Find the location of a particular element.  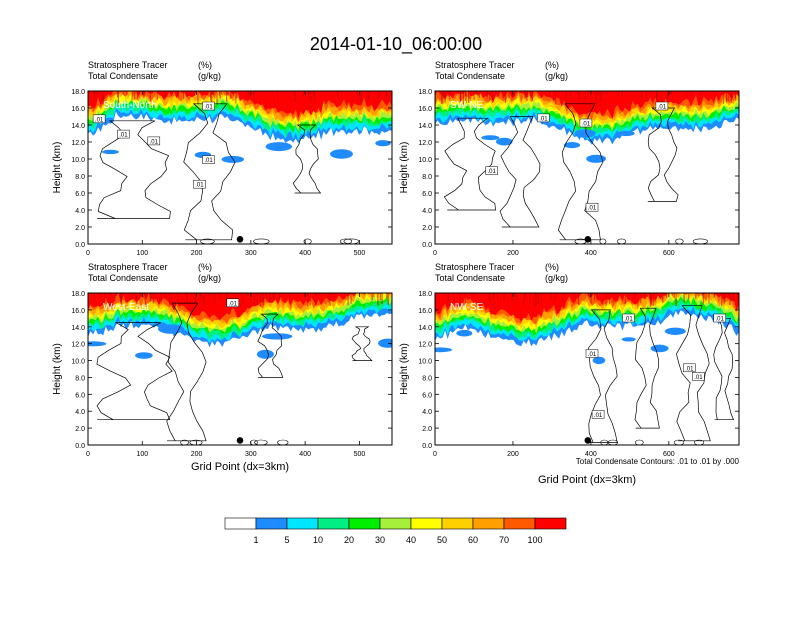

location-marker is located at coordinates (588, 239).